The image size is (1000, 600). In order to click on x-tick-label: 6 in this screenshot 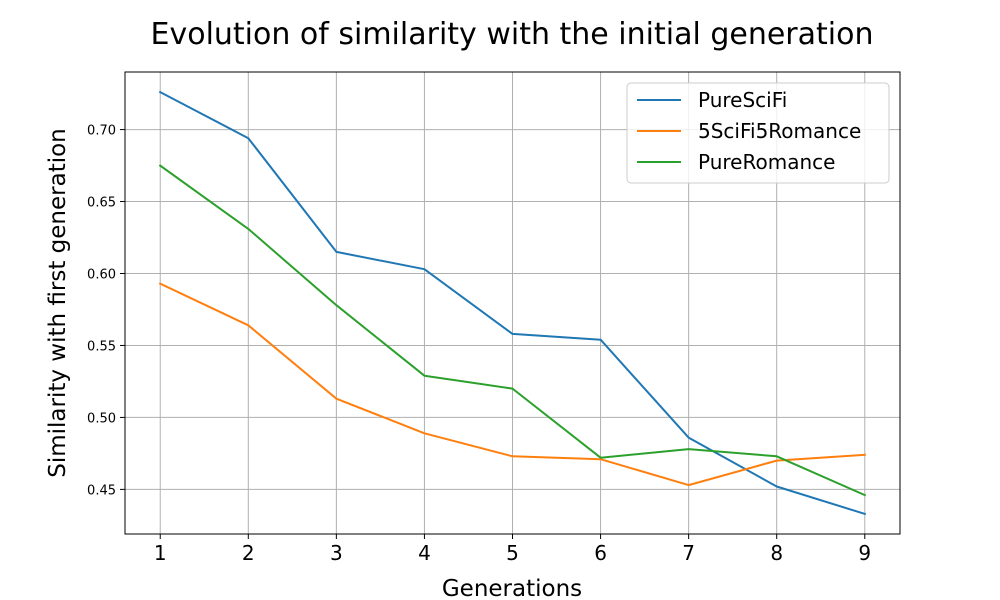, I will do `click(600, 553)`.